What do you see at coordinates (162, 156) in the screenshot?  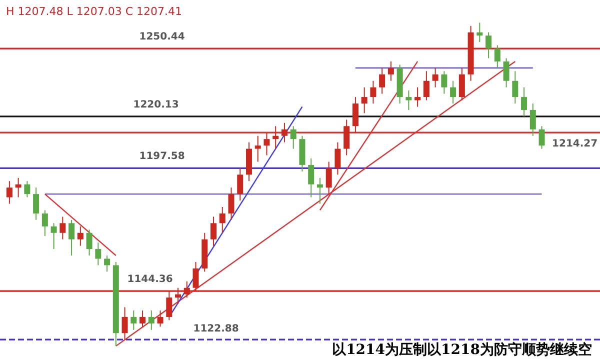 I see `annotation: 1197.58` at bounding box center [162, 156].